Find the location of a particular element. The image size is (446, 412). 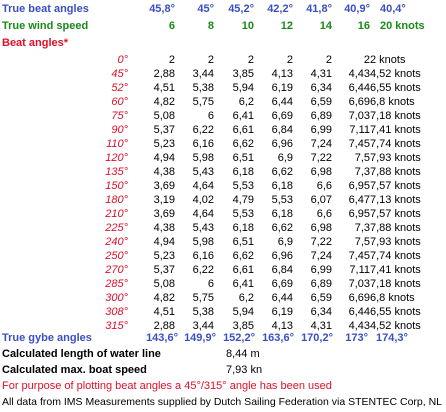

speed-cell: 4,43 is located at coordinates (359, 326).